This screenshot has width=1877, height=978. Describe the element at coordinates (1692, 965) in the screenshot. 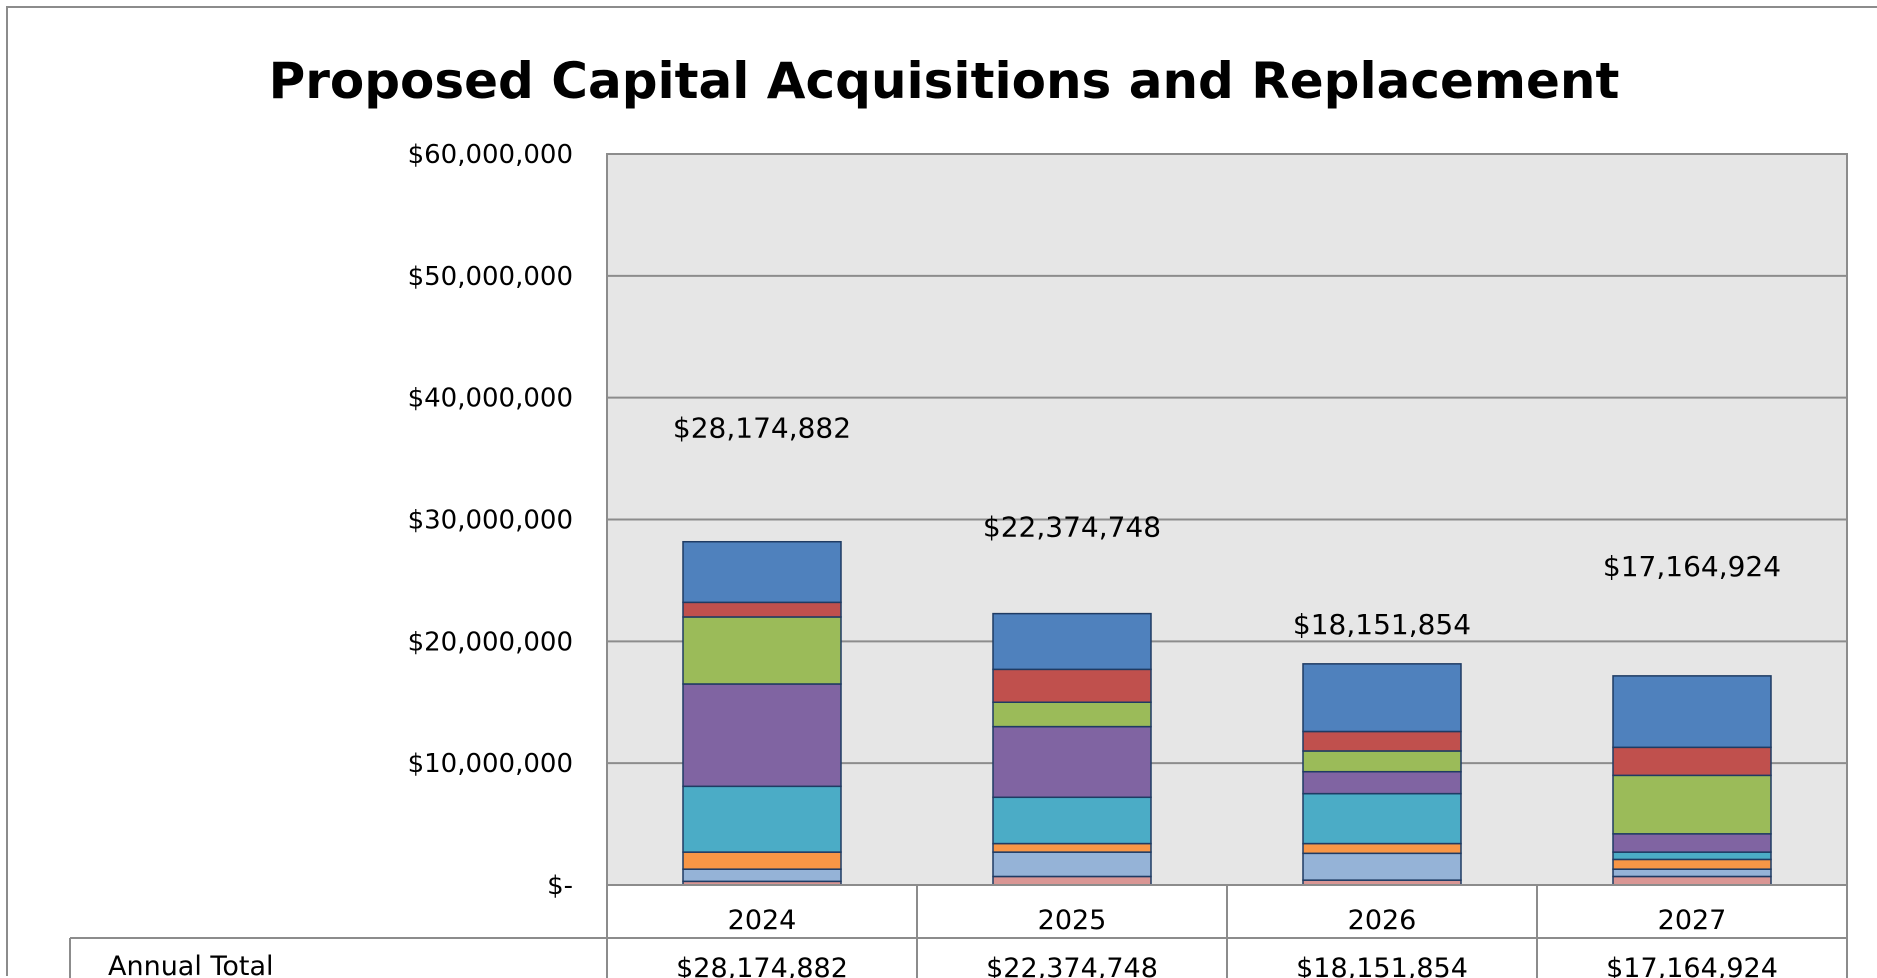

I see `table-cell: $17,164,924` at that location.